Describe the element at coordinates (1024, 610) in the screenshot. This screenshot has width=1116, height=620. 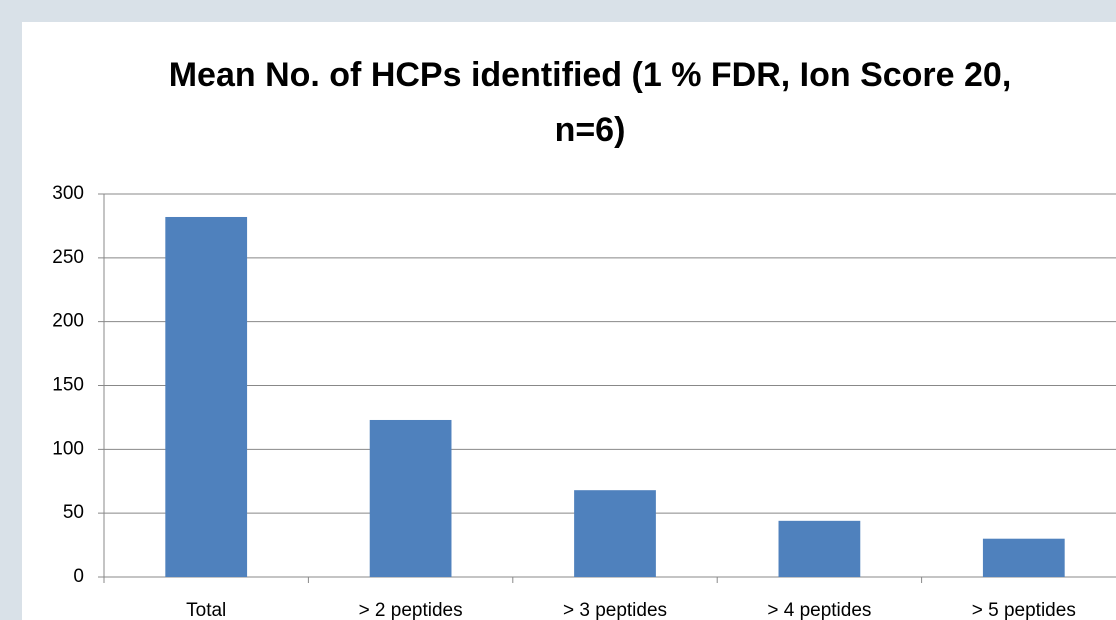
I see `x-tick-label: > 5 peptides` at that location.